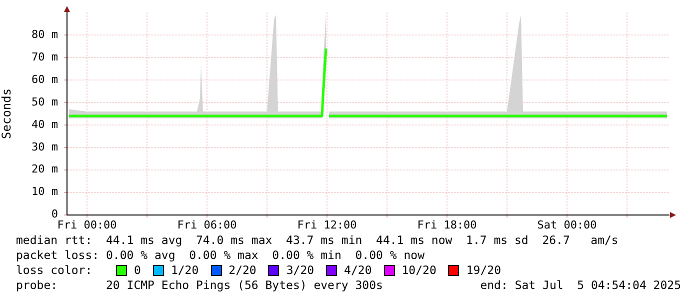 The width and height of the screenshot is (697, 297). I want to click on y-tick-label: 80 m, so click(45, 34).